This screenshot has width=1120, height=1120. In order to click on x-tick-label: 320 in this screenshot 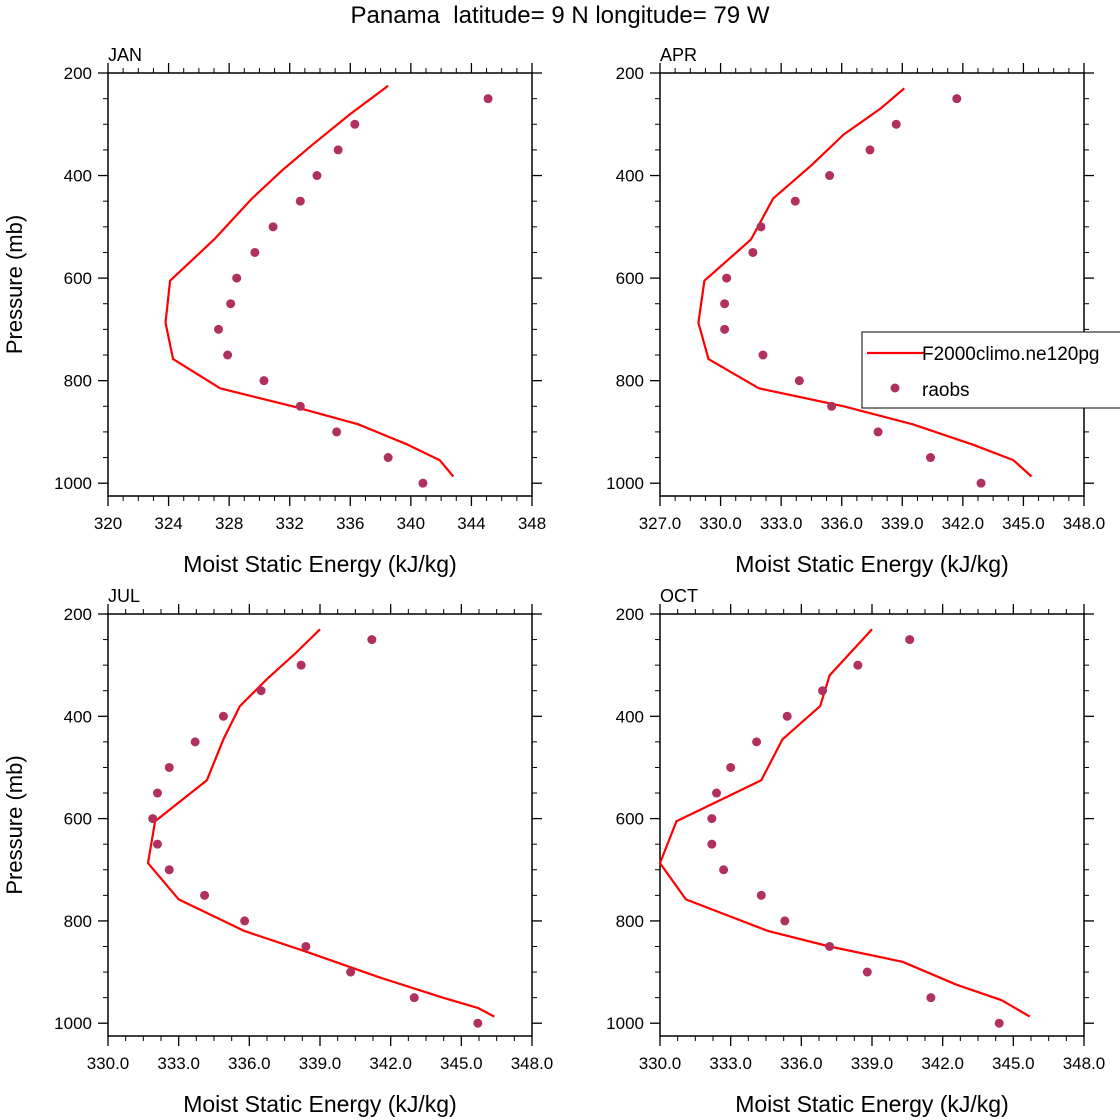, I will do `click(108, 523)`.